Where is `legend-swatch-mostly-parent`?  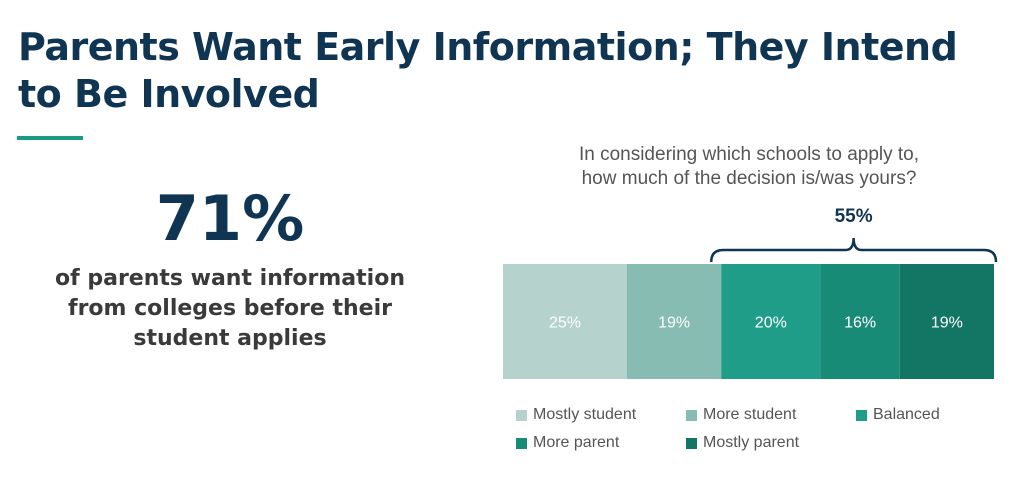 legend-swatch-mostly-parent is located at coordinates (691, 443).